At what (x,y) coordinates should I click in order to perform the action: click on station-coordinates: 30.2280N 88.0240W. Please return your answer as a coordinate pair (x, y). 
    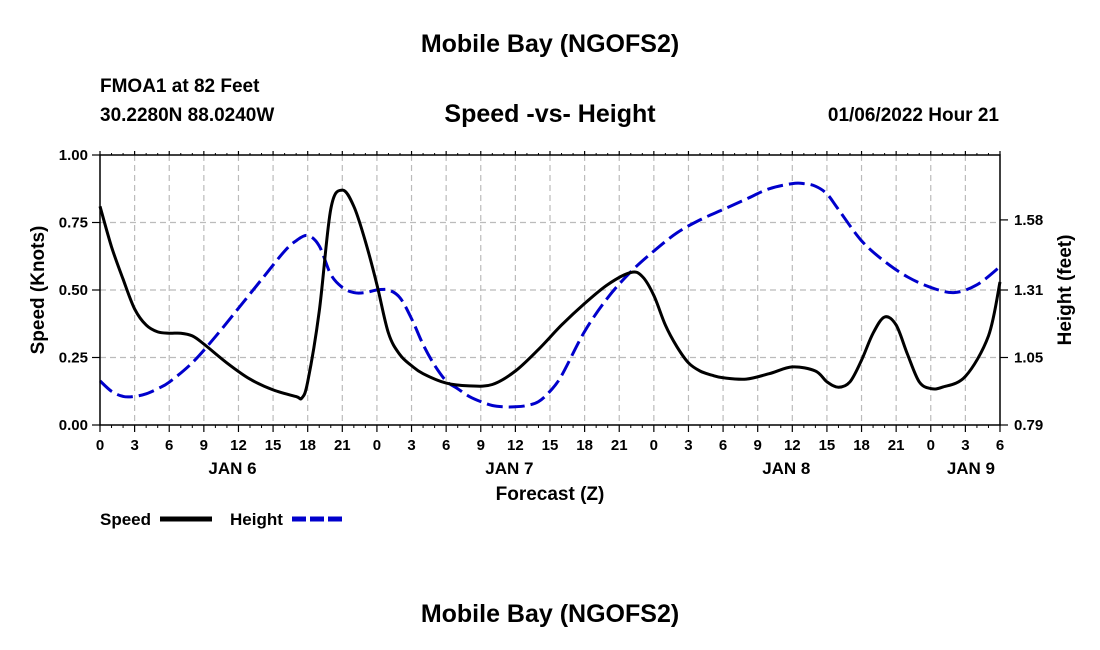
    Looking at the image, I should click on (187, 115).